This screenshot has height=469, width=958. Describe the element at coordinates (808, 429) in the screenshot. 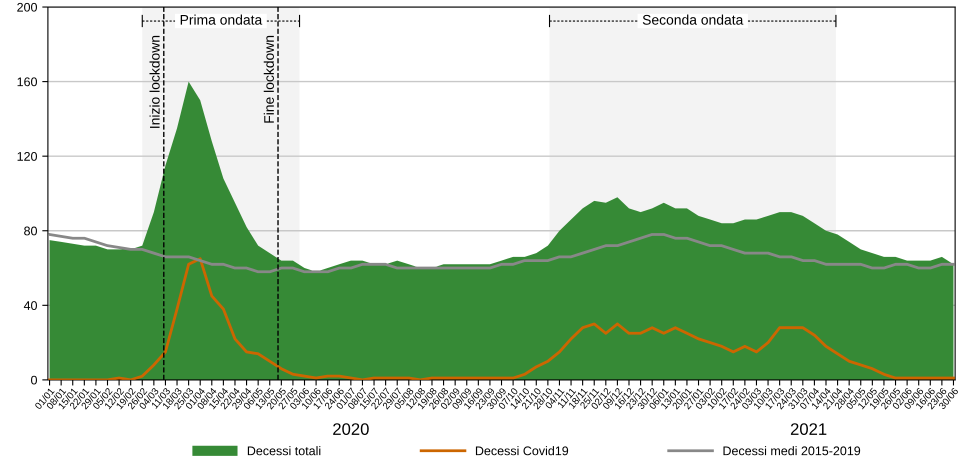

I see `text: 2021` at that location.